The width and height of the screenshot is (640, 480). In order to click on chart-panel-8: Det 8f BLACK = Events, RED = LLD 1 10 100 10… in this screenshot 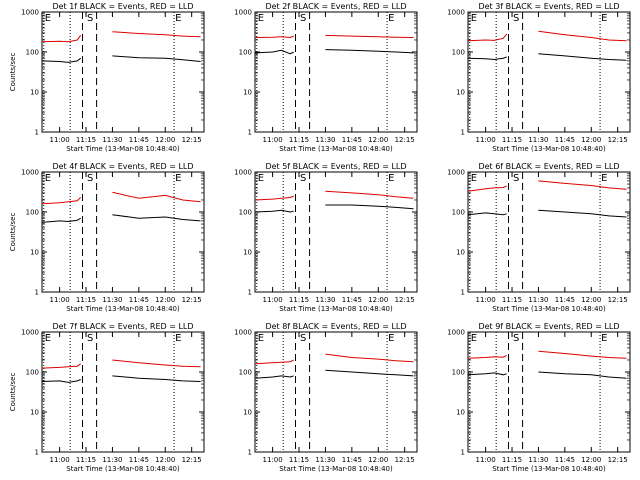, I will do `click(326, 397)`.